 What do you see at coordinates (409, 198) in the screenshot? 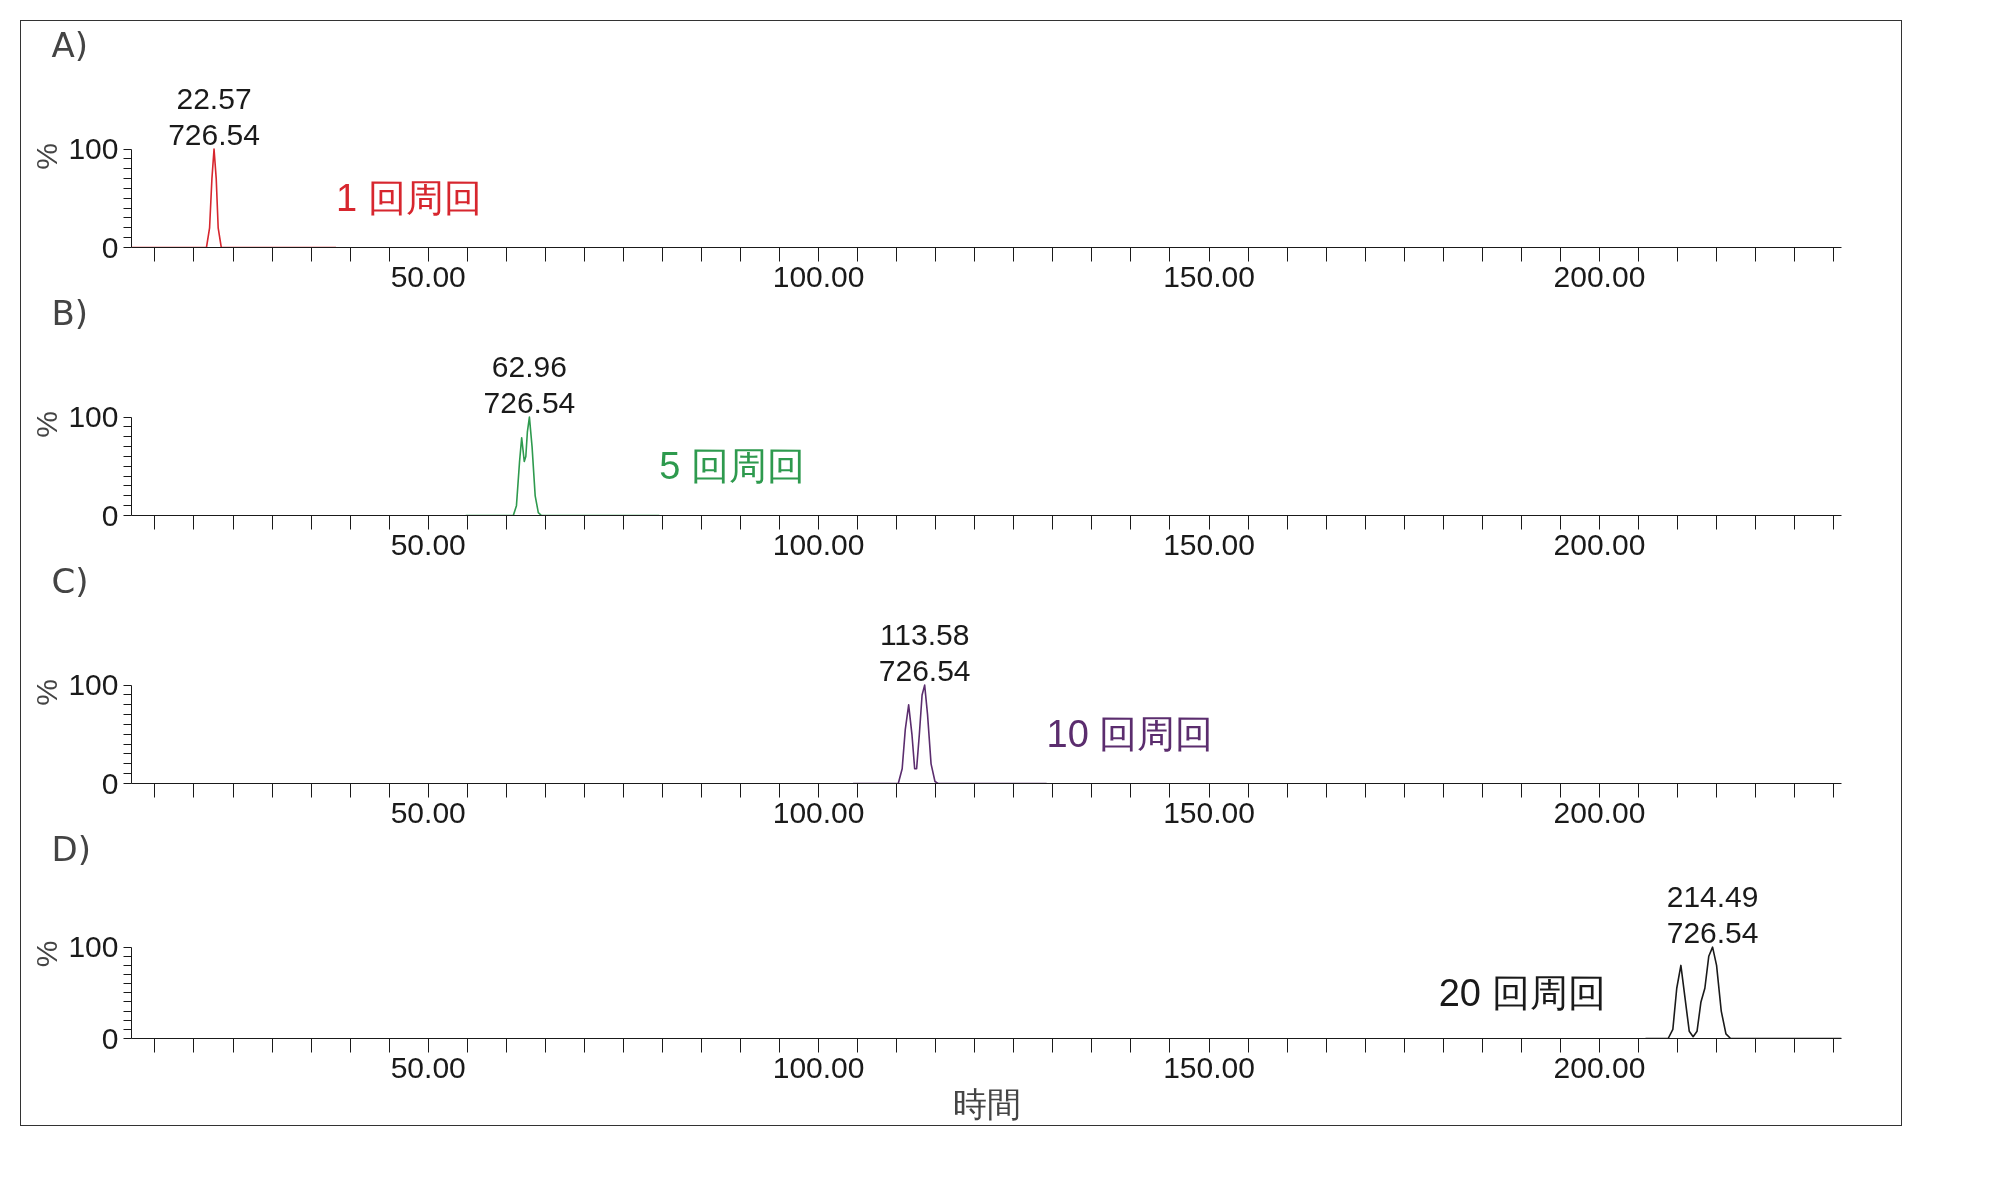
I see `series-label: 1 回周回` at bounding box center [409, 198].